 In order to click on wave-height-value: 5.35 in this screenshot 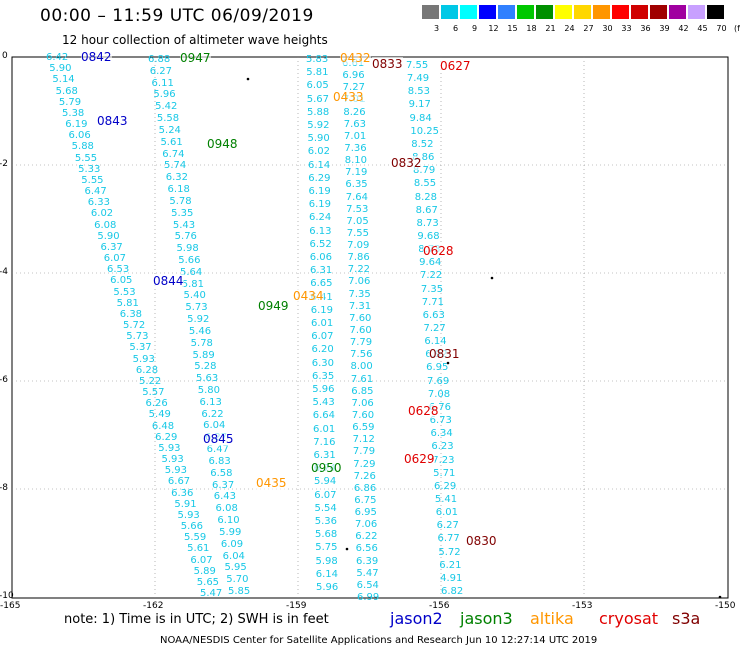, I will do `click(182, 213)`.